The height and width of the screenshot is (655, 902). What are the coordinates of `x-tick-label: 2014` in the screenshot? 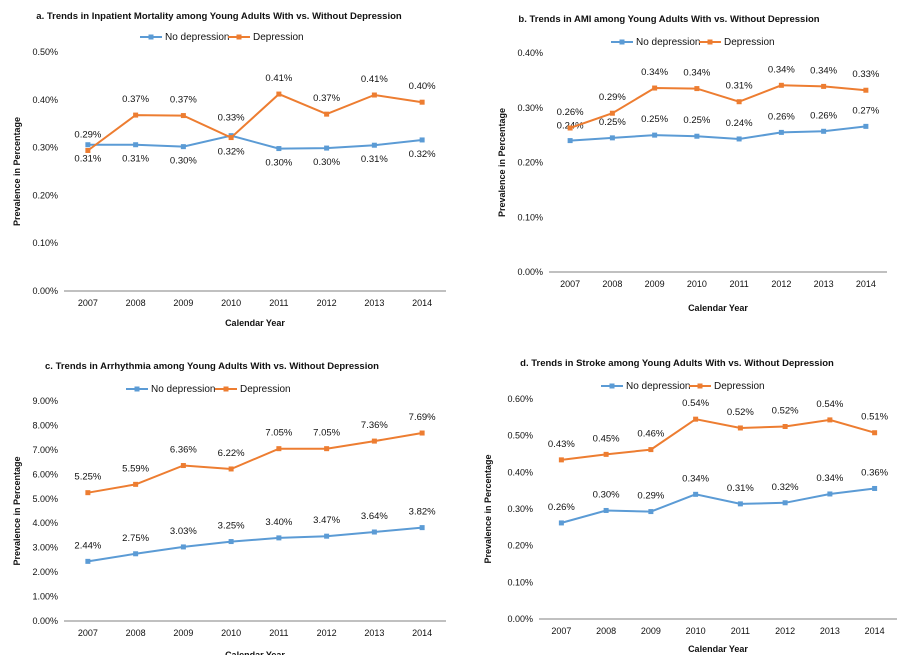 It's located at (875, 631).